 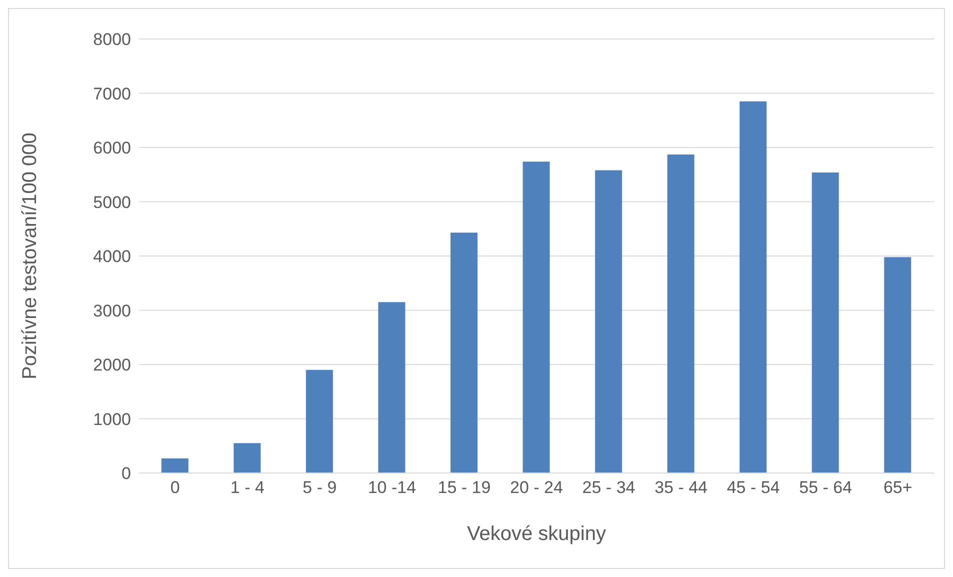 What do you see at coordinates (319, 488) in the screenshot?
I see `x-tick-label: 5 - 9` at bounding box center [319, 488].